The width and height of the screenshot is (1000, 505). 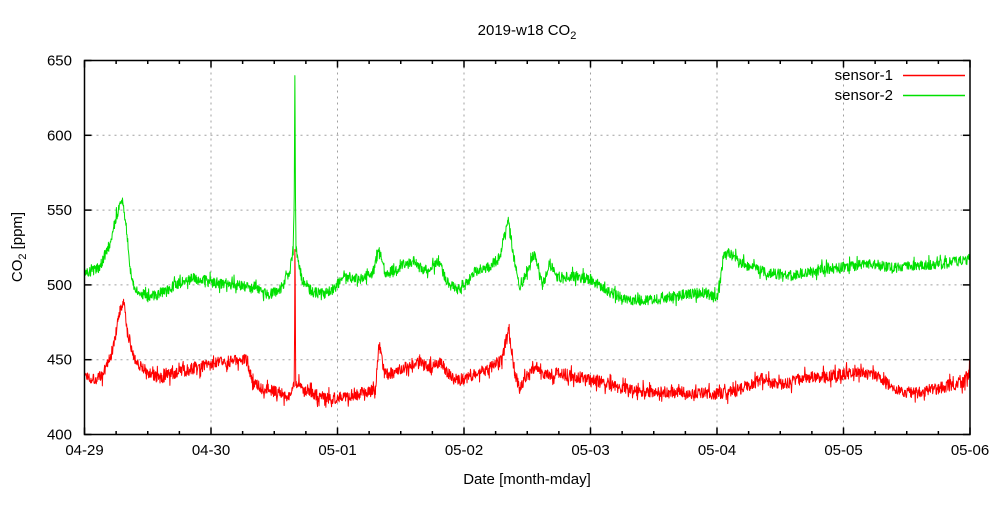 What do you see at coordinates (59, 210) in the screenshot?
I see `y-tick-label: 550` at bounding box center [59, 210].